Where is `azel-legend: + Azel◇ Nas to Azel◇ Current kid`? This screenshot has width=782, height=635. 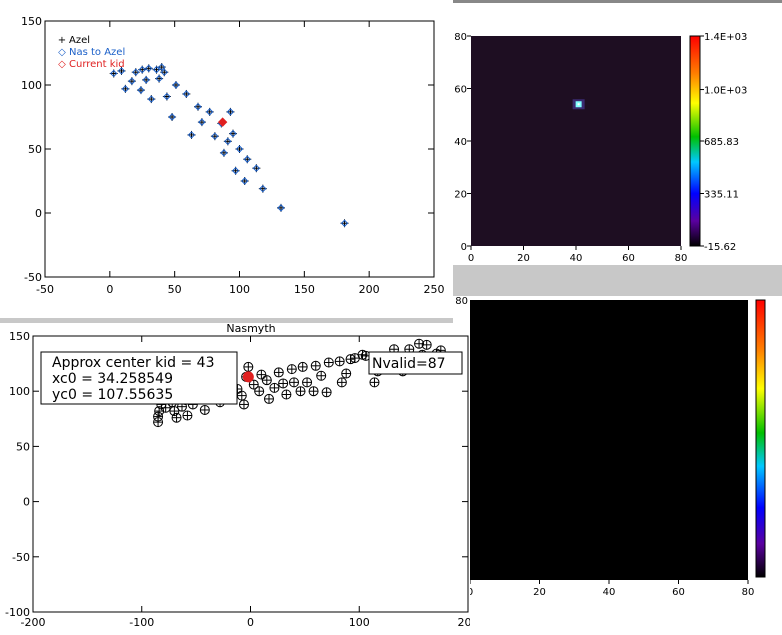 azel-legend: + Azel◇ Nas to Azel◇ Current kid is located at coordinates (91, 52).